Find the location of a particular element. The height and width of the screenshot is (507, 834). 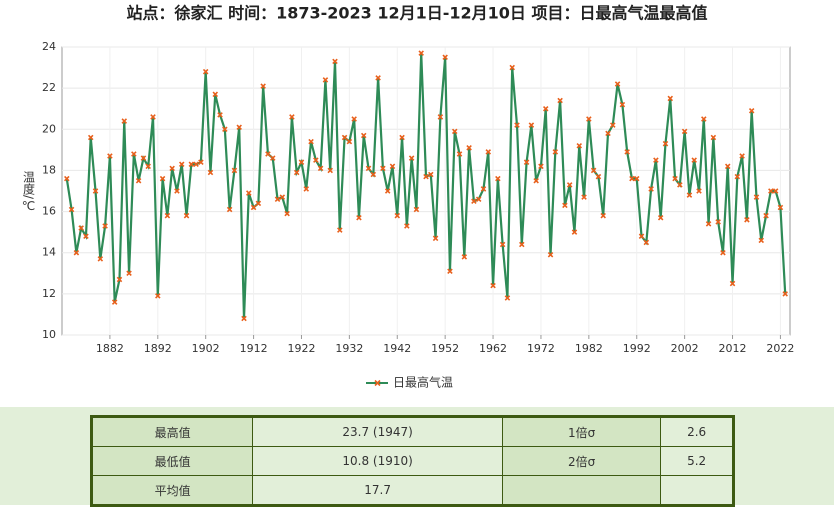

table-cell: 1倍σ is located at coordinates (582, 431).